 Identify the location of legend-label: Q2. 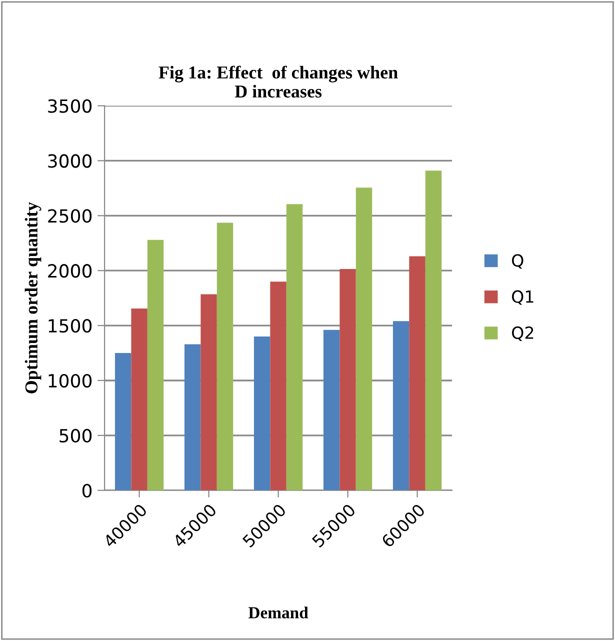
(523, 333).